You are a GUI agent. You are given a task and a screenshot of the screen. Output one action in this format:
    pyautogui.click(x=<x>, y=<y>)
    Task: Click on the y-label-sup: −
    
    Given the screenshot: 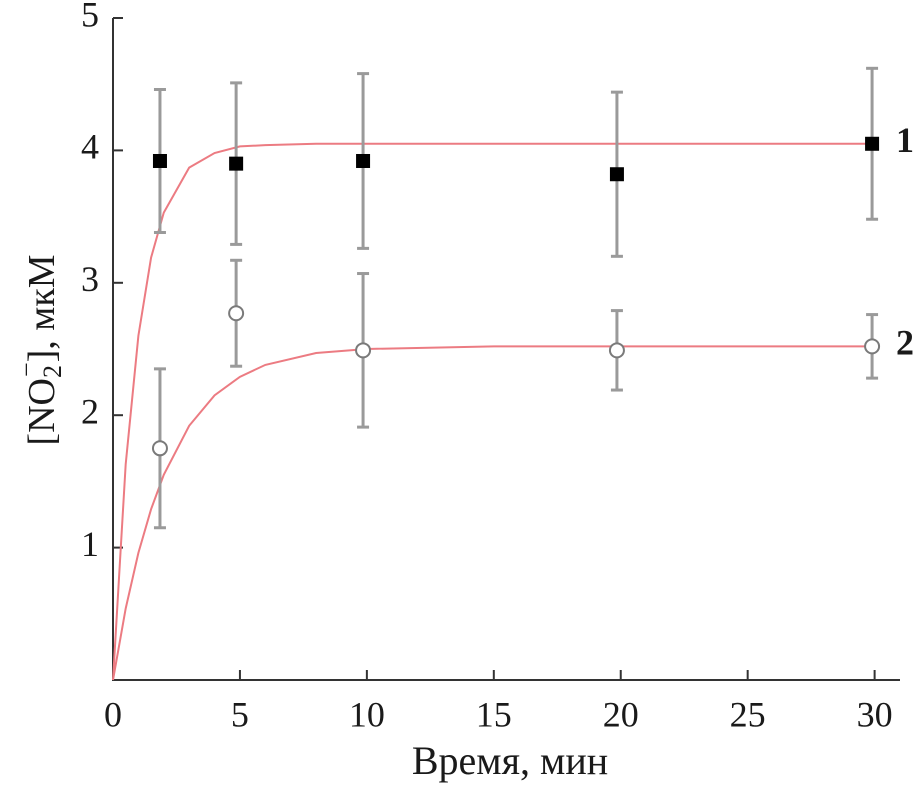 What is the action you would take?
    pyautogui.click(x=26, y=369)
    